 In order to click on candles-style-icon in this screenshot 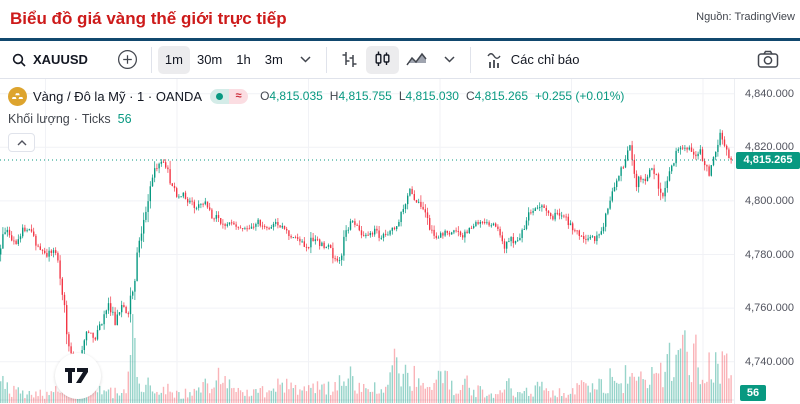, I will do `click(382, 59)`.